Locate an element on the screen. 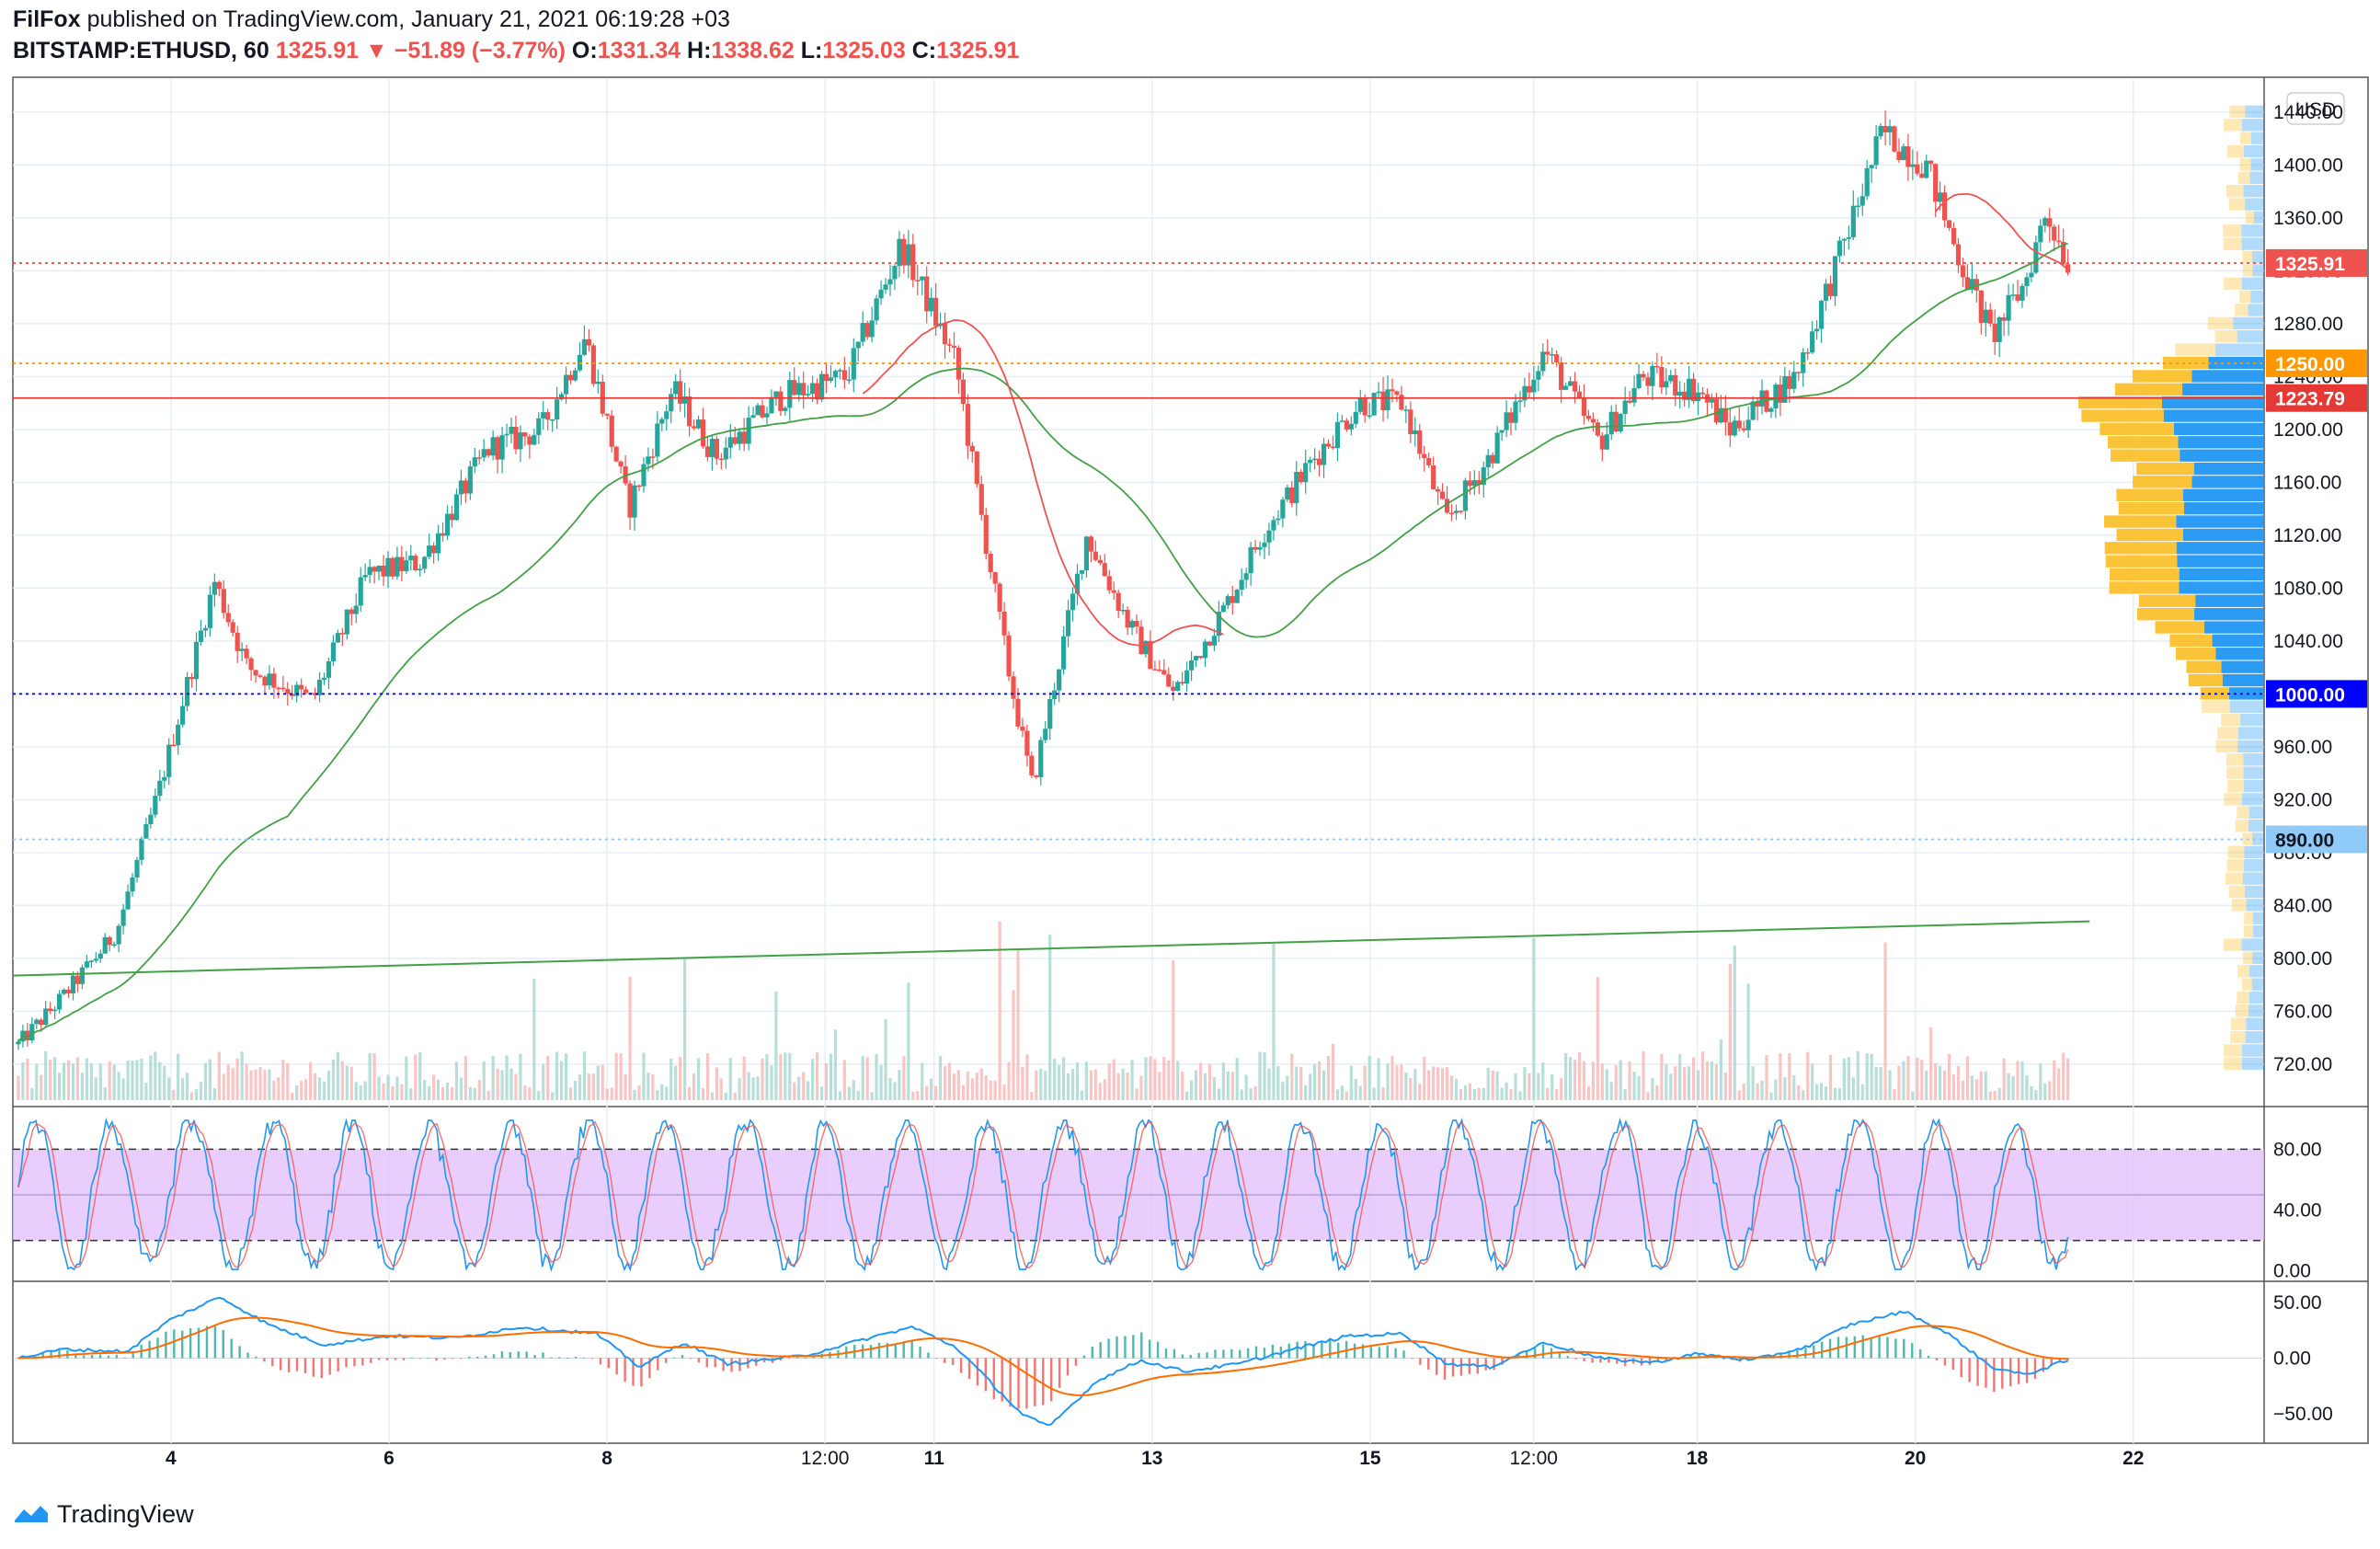 Image resolution: width=2380 pixels, height=1549 pixels. y-tick-6: 960.00 is located at coordinates (2302, 748).